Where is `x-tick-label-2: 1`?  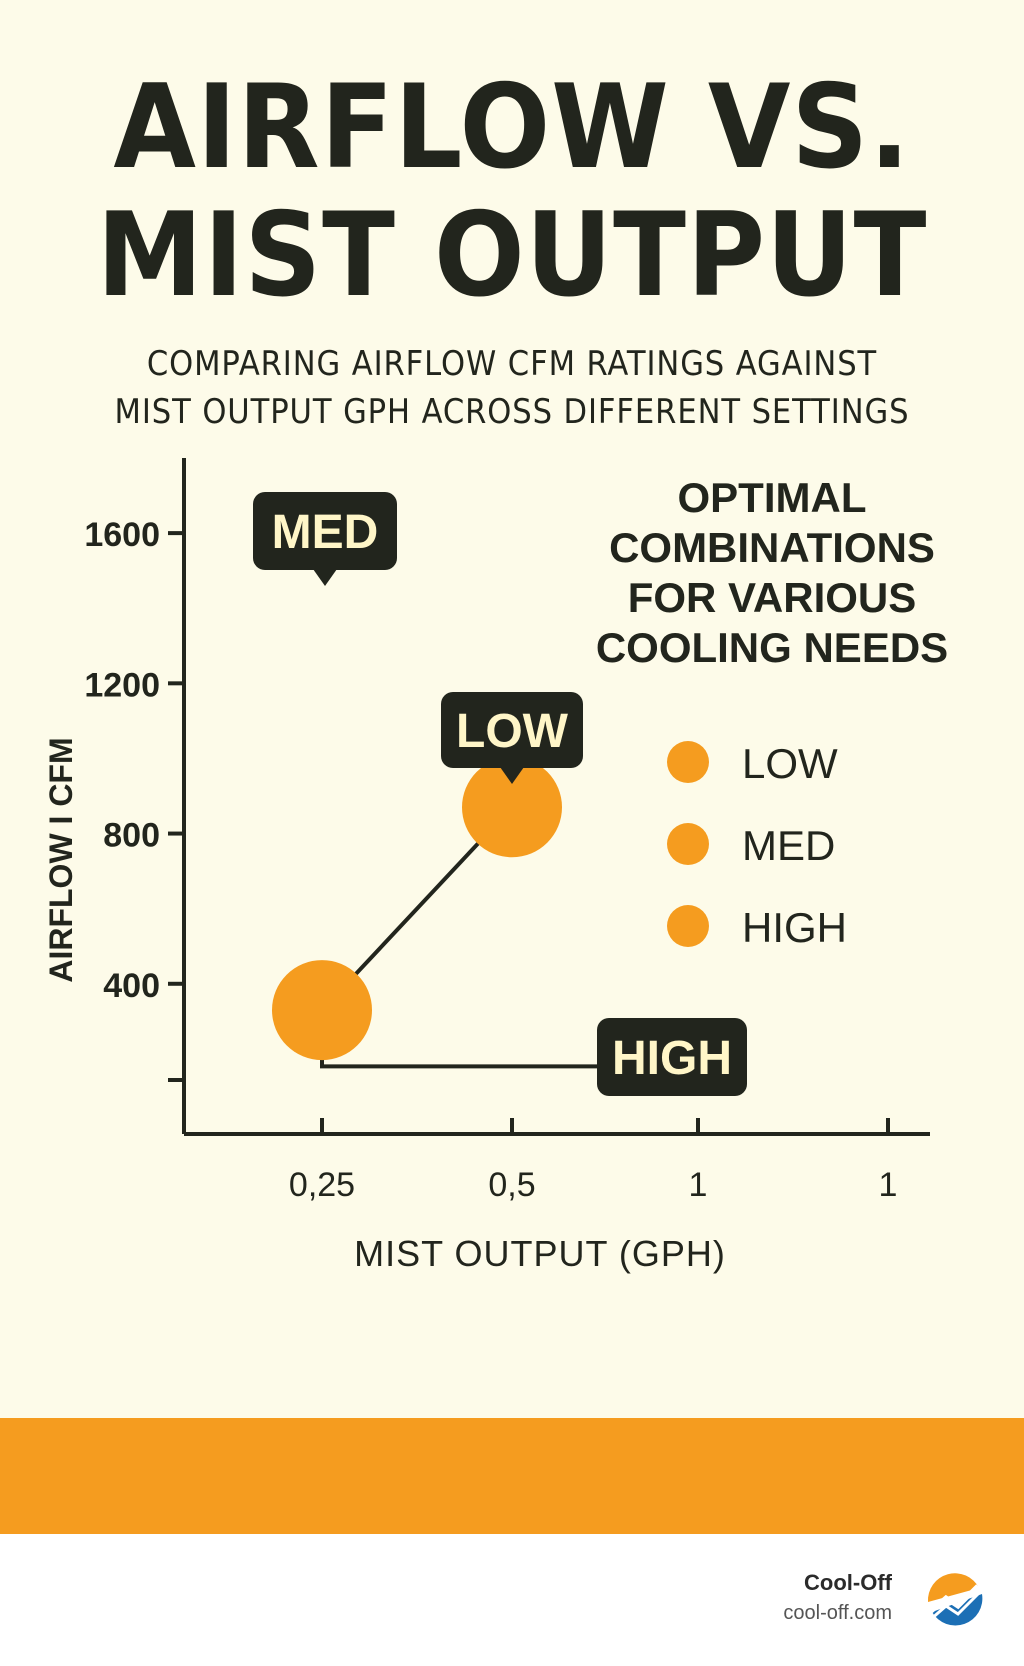 x-tick-label-2: 1 is located at coordinates (698, 1185).